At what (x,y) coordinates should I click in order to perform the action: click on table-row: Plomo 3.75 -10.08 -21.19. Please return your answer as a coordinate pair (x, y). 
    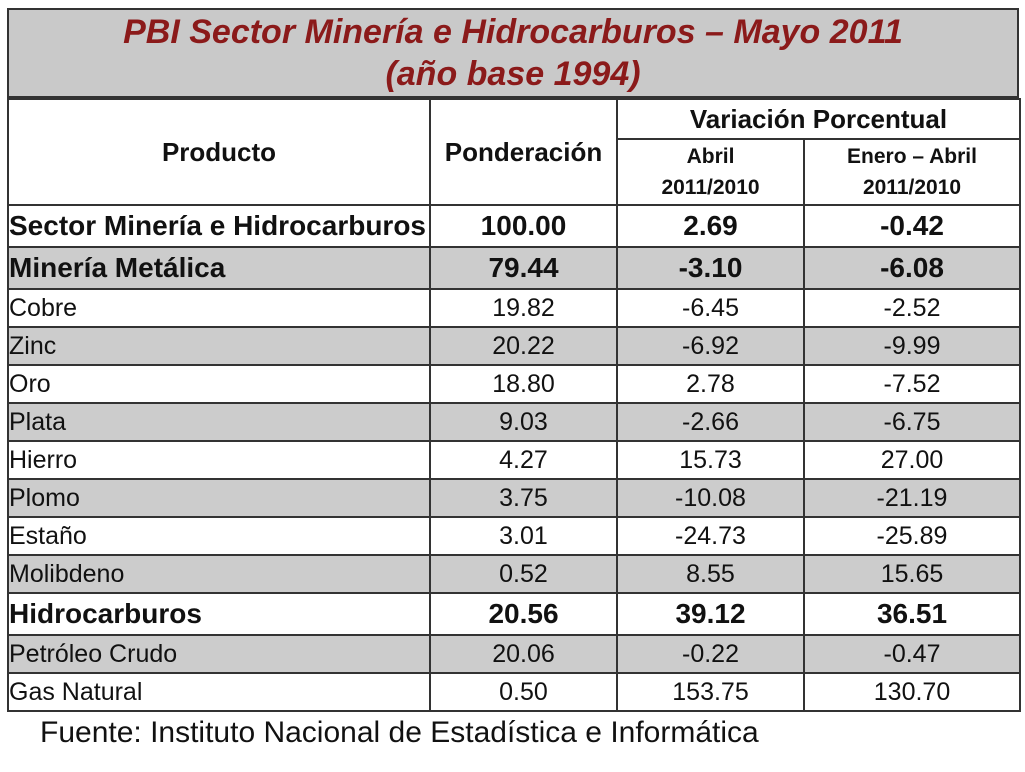
    Looking at the image, I should click on (514, 498).